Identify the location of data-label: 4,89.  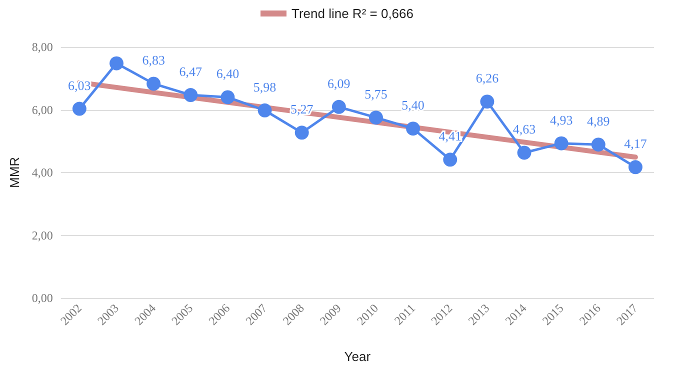
(598, 121).